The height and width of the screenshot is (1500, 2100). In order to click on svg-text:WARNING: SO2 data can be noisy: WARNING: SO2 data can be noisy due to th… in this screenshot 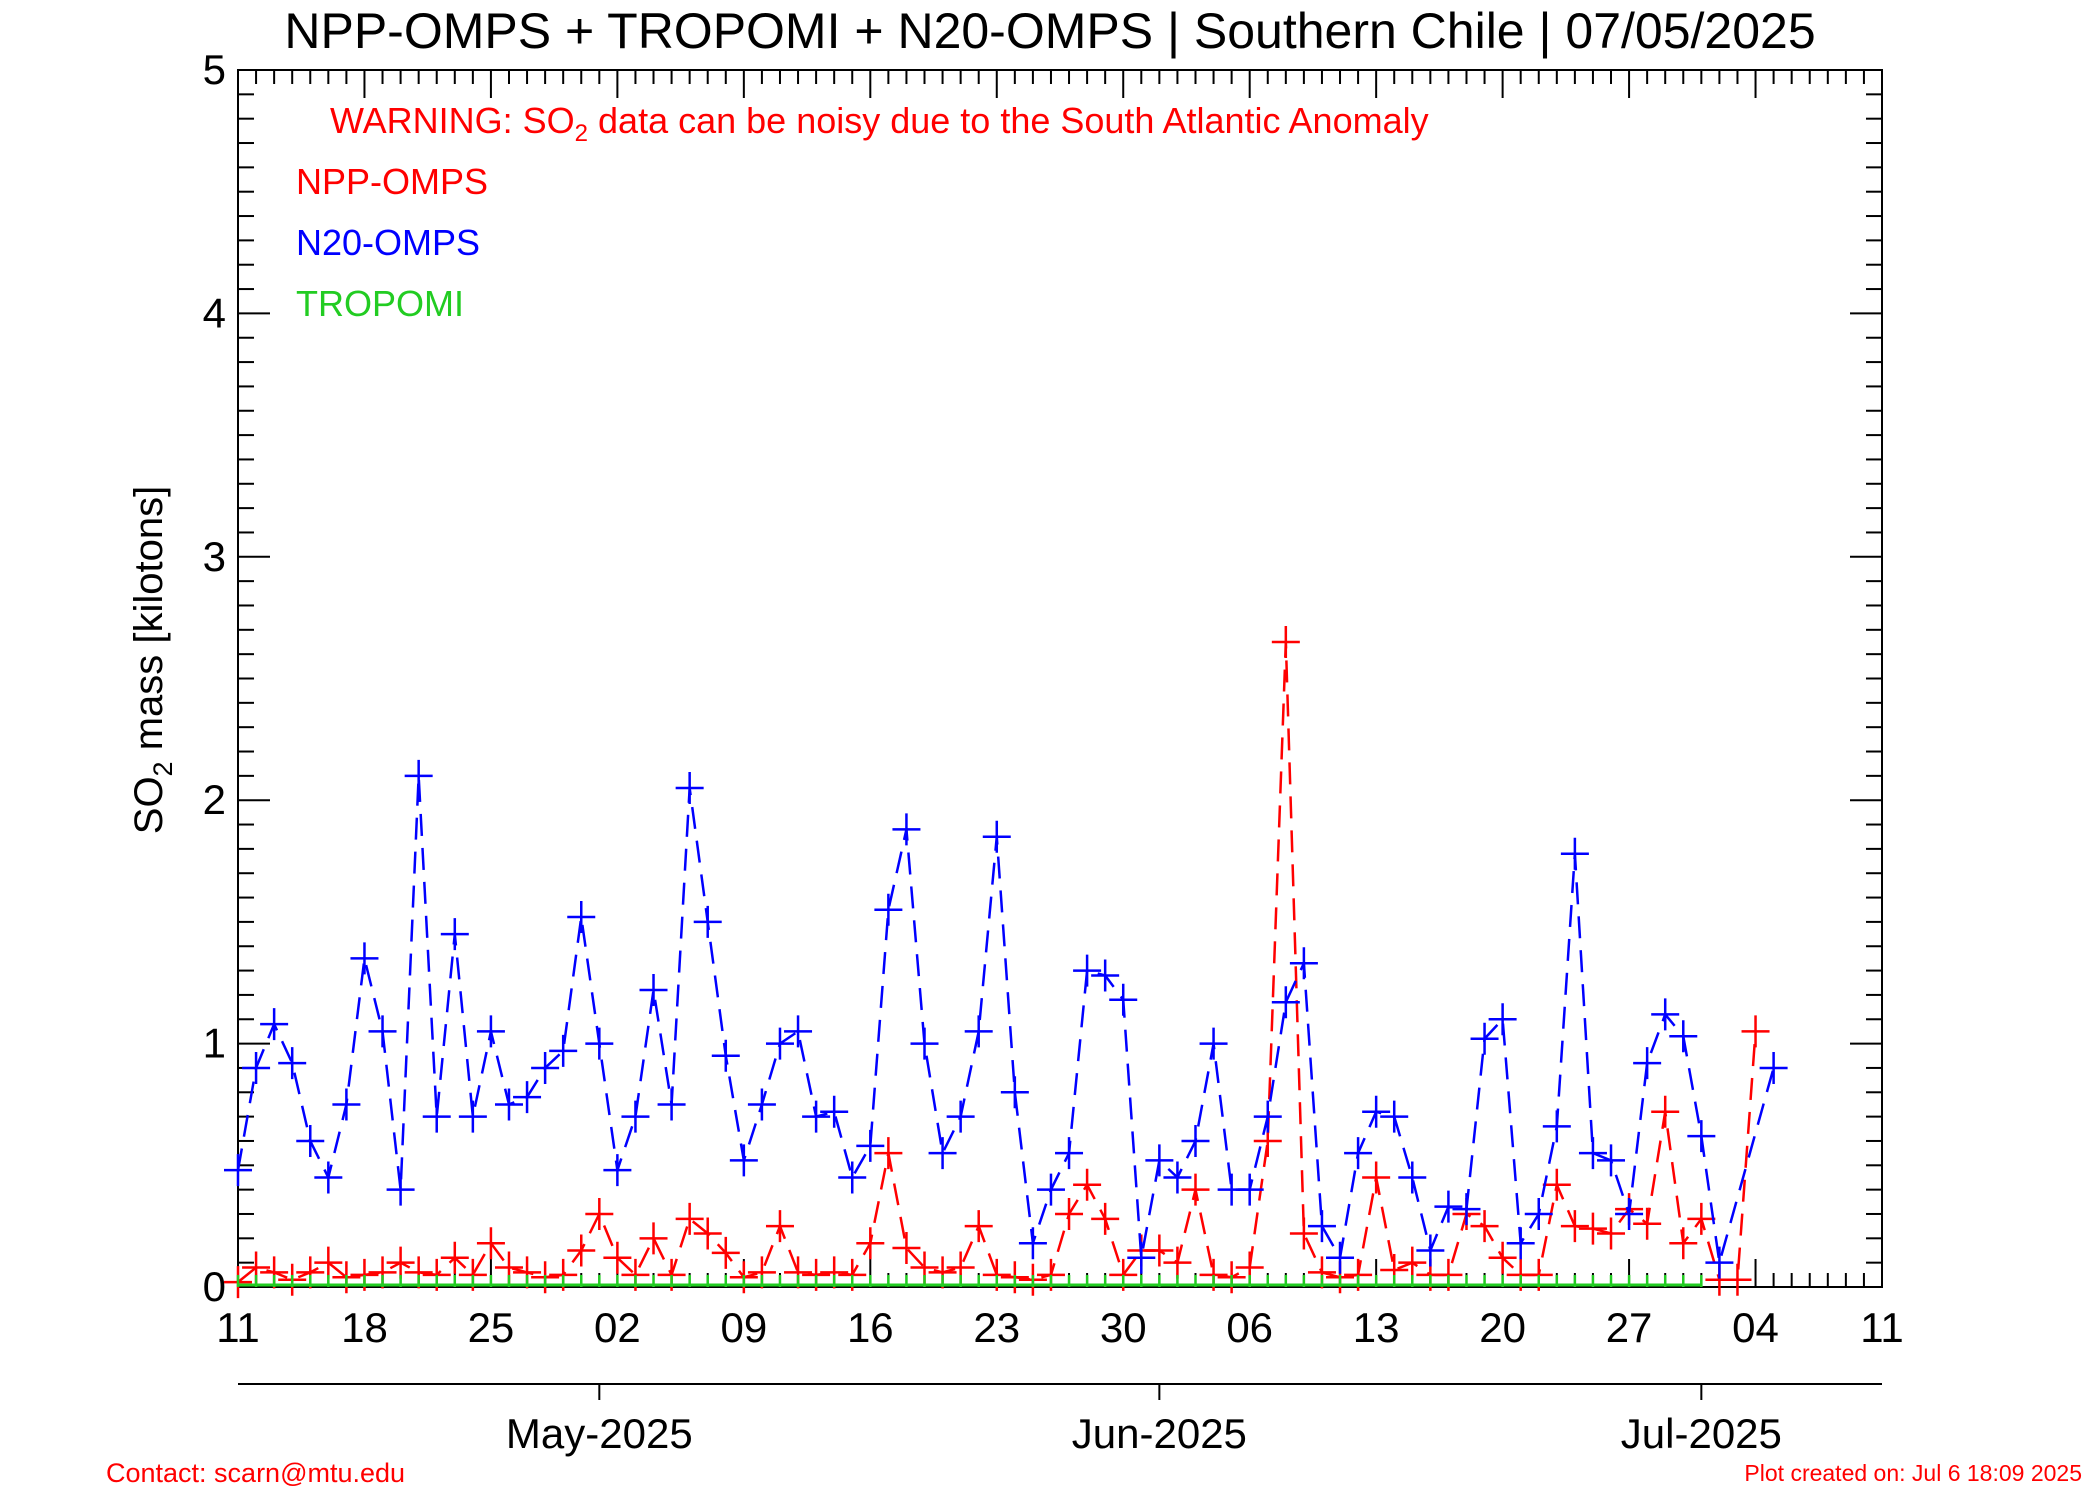, I will do `click(879, 123)`.